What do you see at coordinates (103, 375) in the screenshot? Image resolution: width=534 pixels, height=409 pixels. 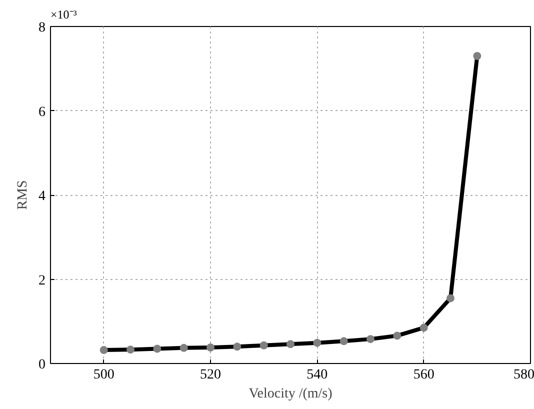 I see `x-tick-label: 500` at bounding box center [103, 375].